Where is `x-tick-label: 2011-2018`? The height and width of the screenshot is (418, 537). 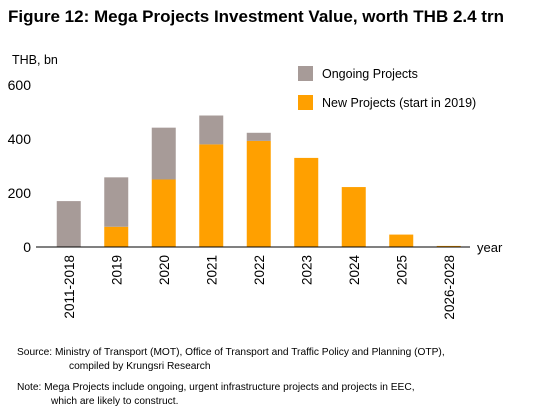
x-tick-label: 2011-2018 is located at coordinates (69, 287).